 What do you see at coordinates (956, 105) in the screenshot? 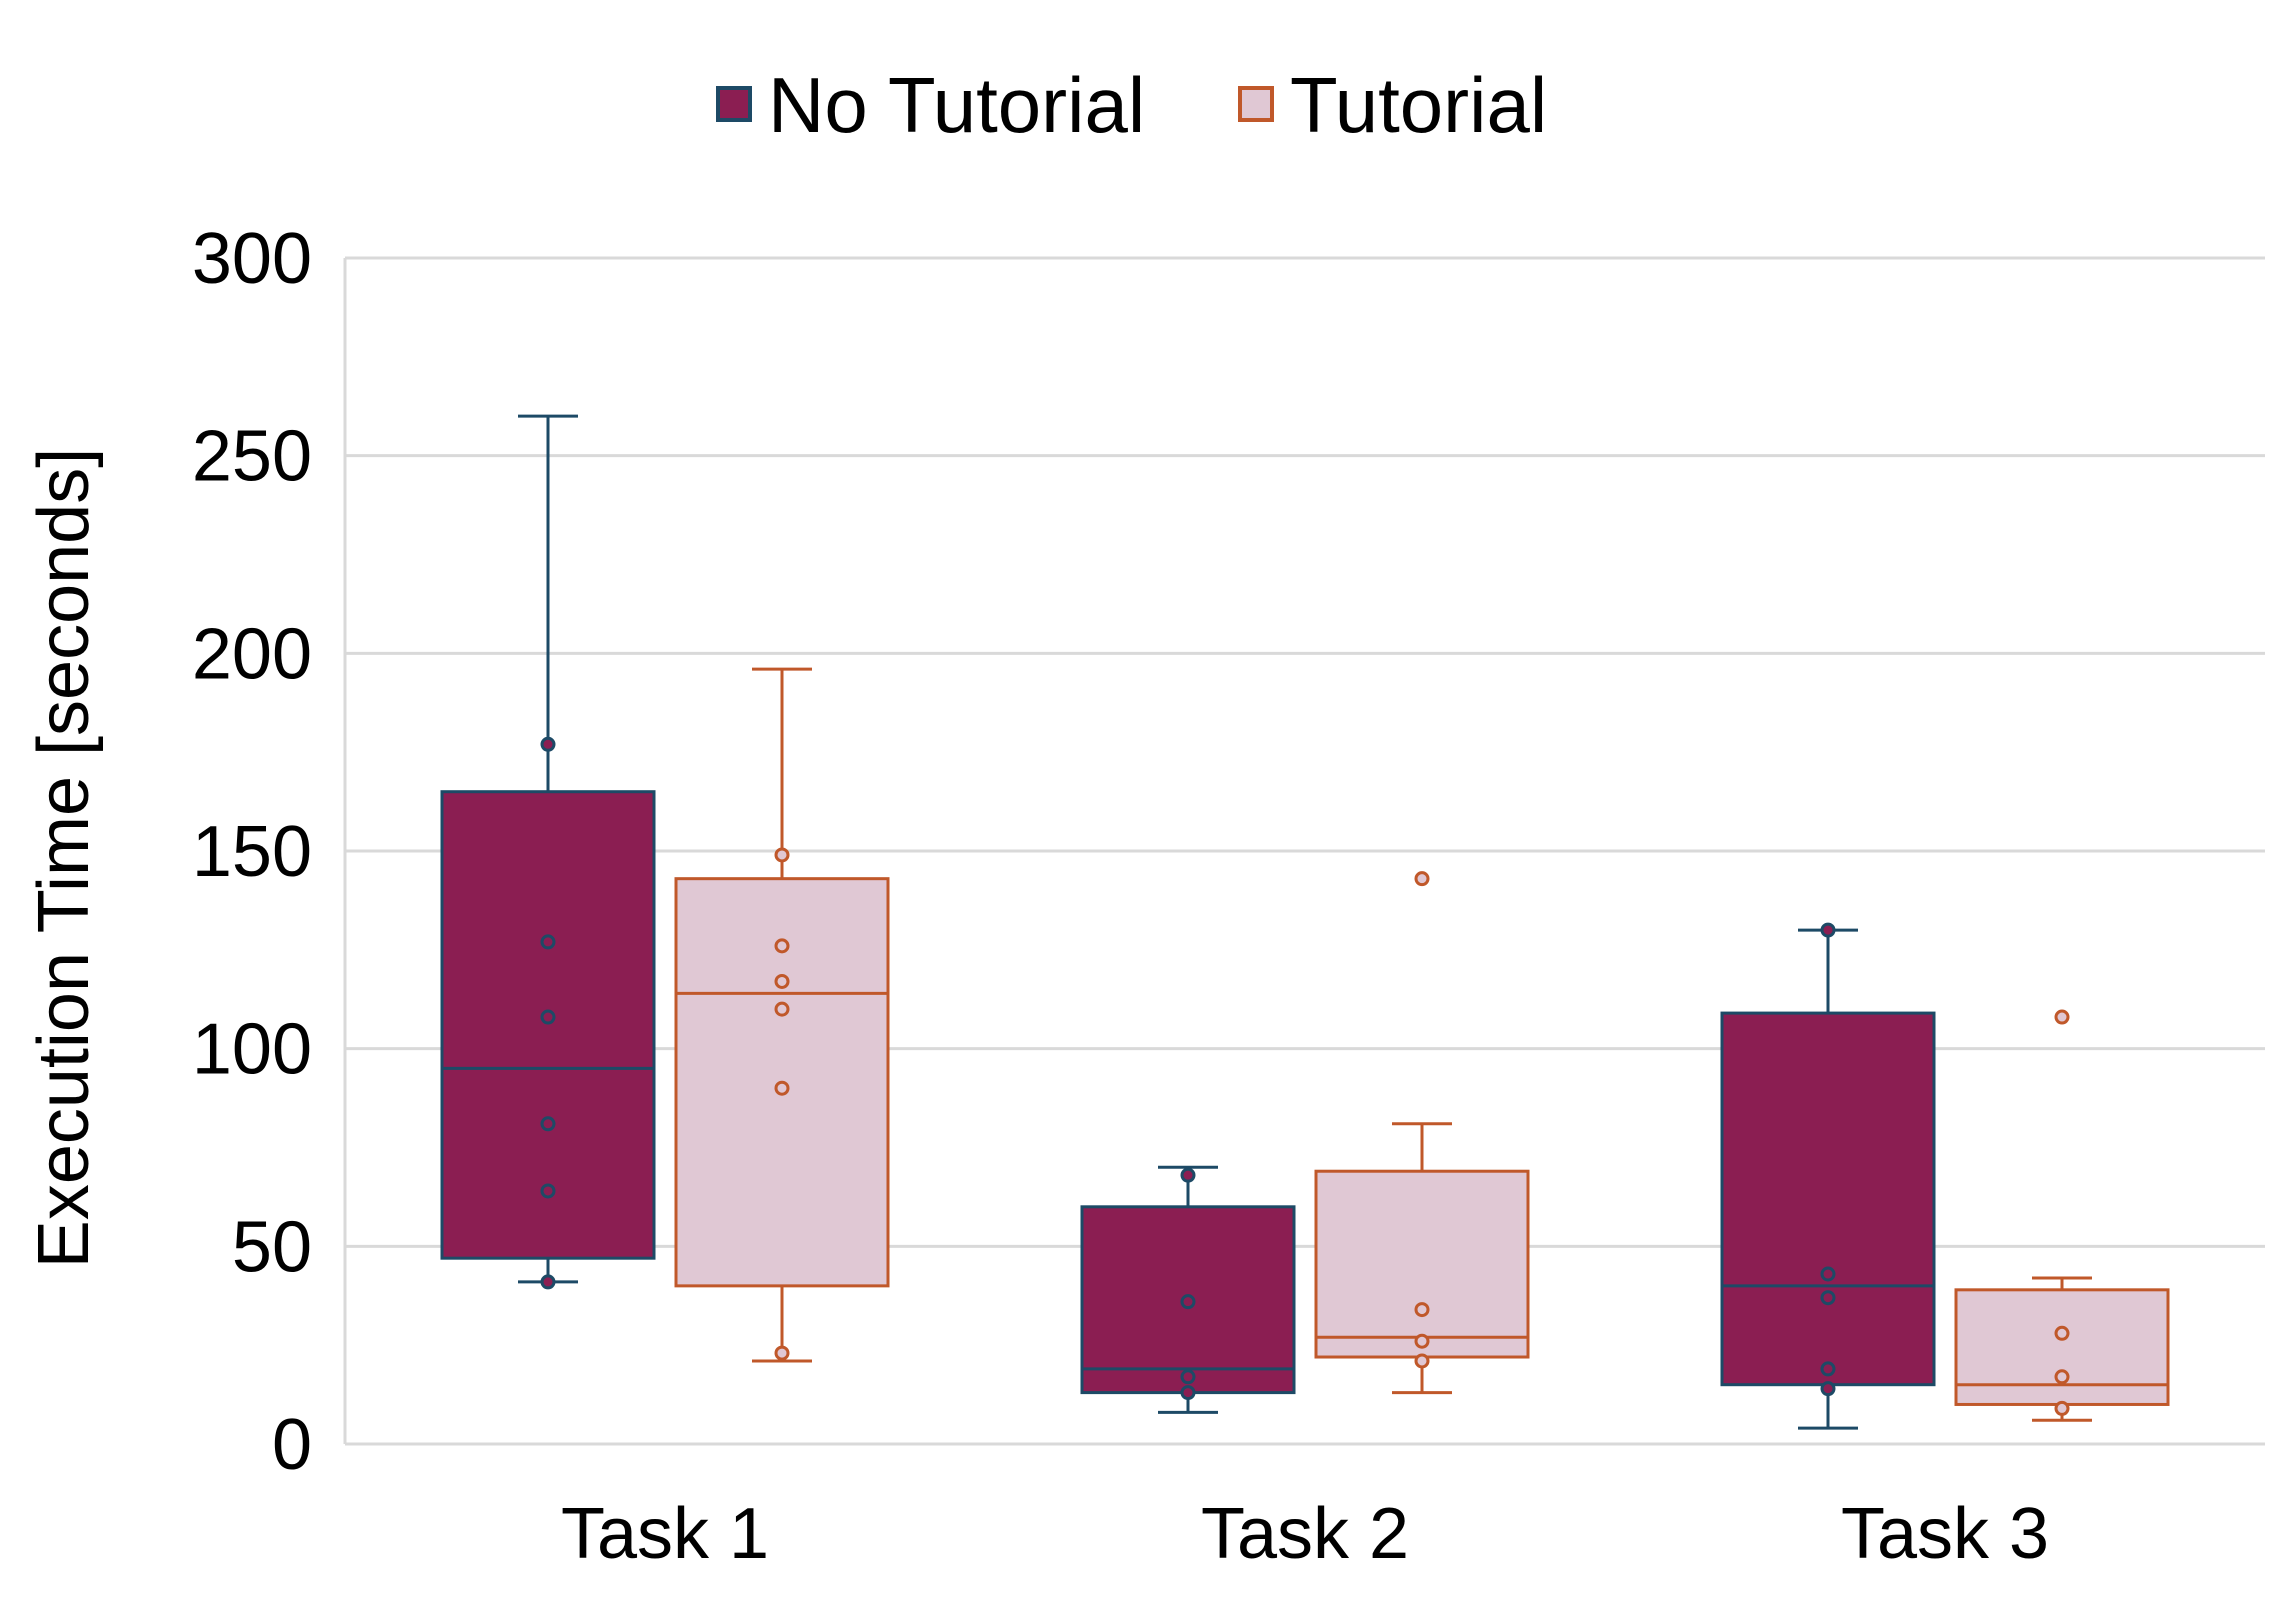
I see `legend-label: No Tutorial` at bounding box center [956, 105].